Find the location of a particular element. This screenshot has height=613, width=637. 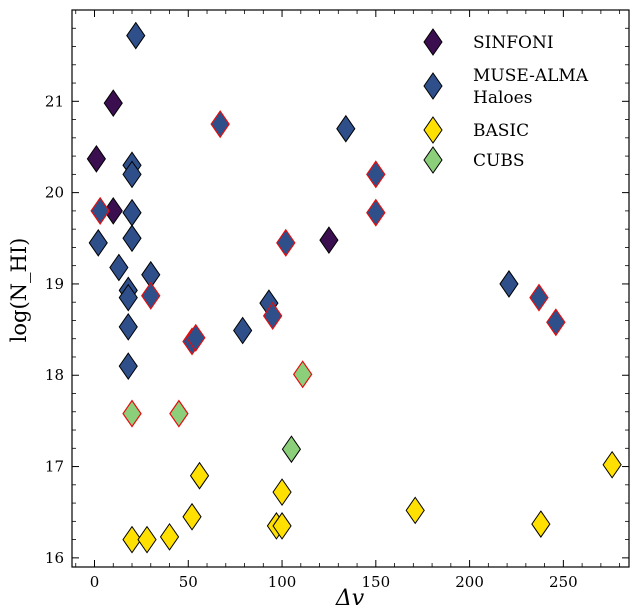

series-sinfoni is located at coordinates (212, 171).